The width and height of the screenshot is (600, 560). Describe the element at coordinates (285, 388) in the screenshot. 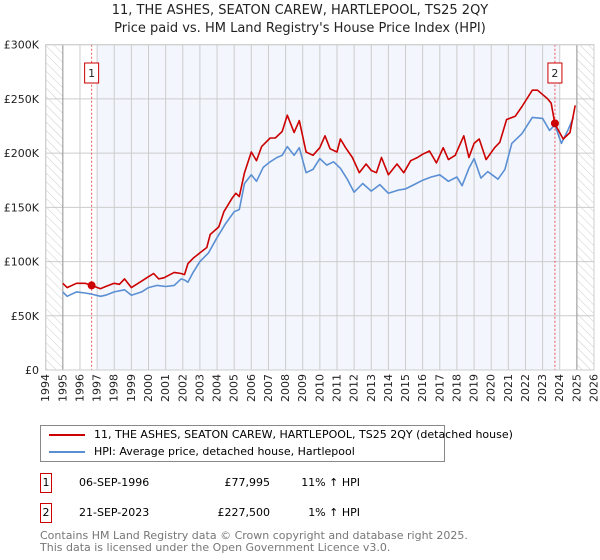

I see `x-tick-label: 2008` at that location.